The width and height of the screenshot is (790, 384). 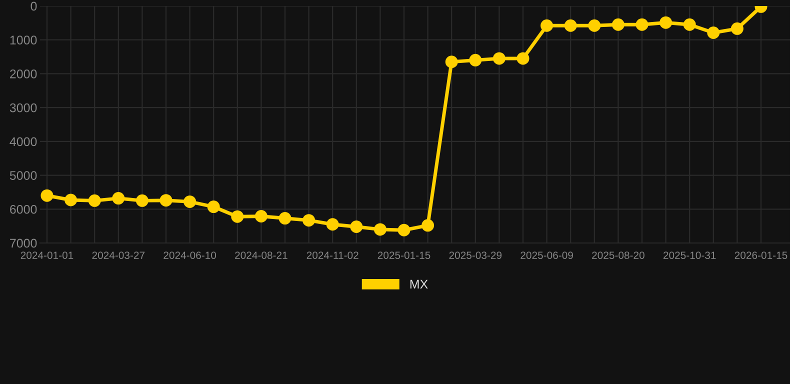 What do you see at coordinates (475, 255) in the screenshot?
I see `x-tick-label: 2025-03-29` at bounding box center [475, 255].